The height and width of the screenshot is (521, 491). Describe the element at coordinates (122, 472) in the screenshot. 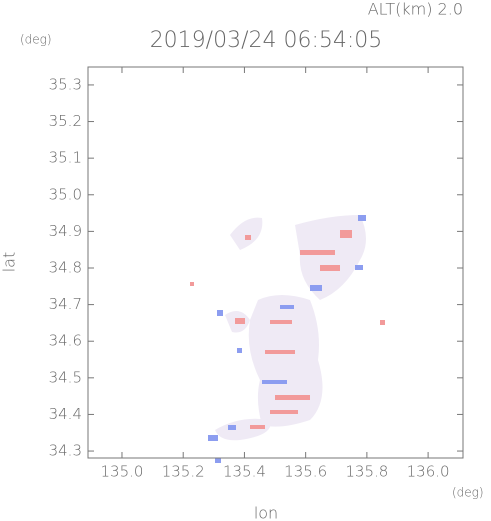

I see `x-tick-label: 135.0` at that location.